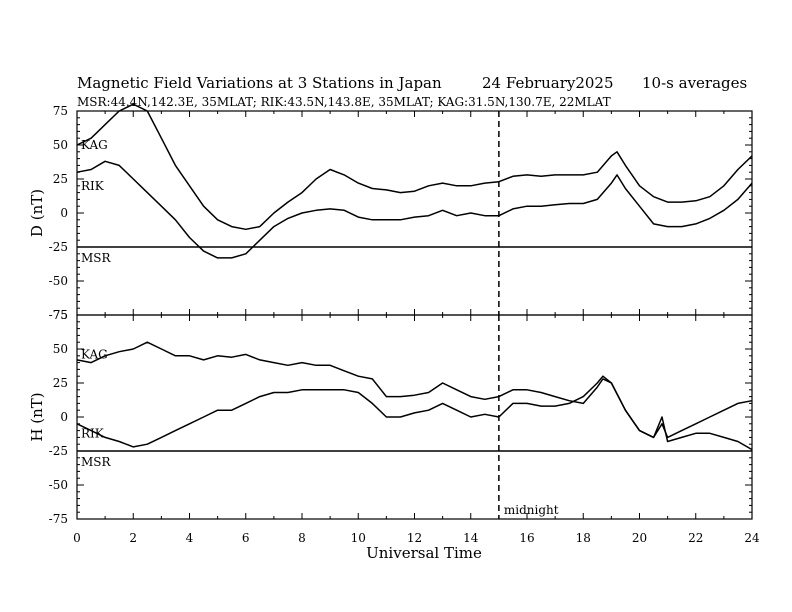 Image resolution: width=792 pixels, height=612 pixels. Describe the element at coordinates (64, 213) in the screenshot. I see `d-y-tick-label: 0` at that location.